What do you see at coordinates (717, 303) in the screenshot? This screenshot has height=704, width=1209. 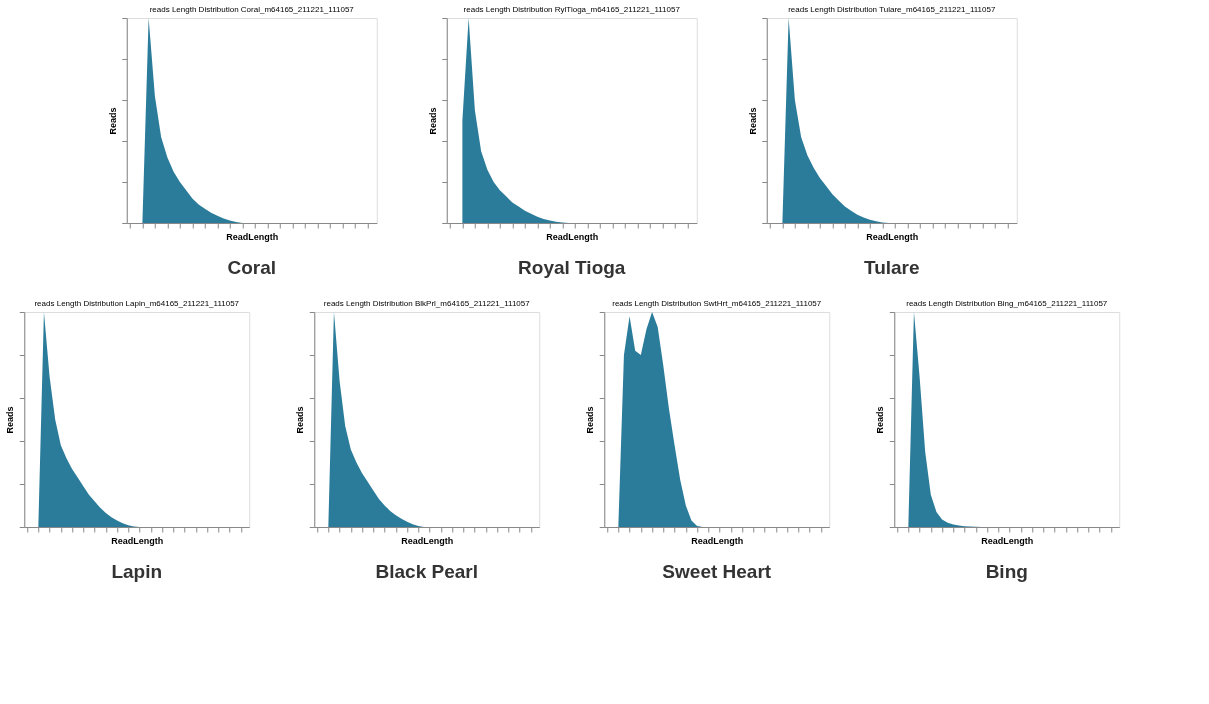 I see `chart-title: reads Length Distribution SwtHrt_m64165_211221_111057` at bounding box center [717, 303].